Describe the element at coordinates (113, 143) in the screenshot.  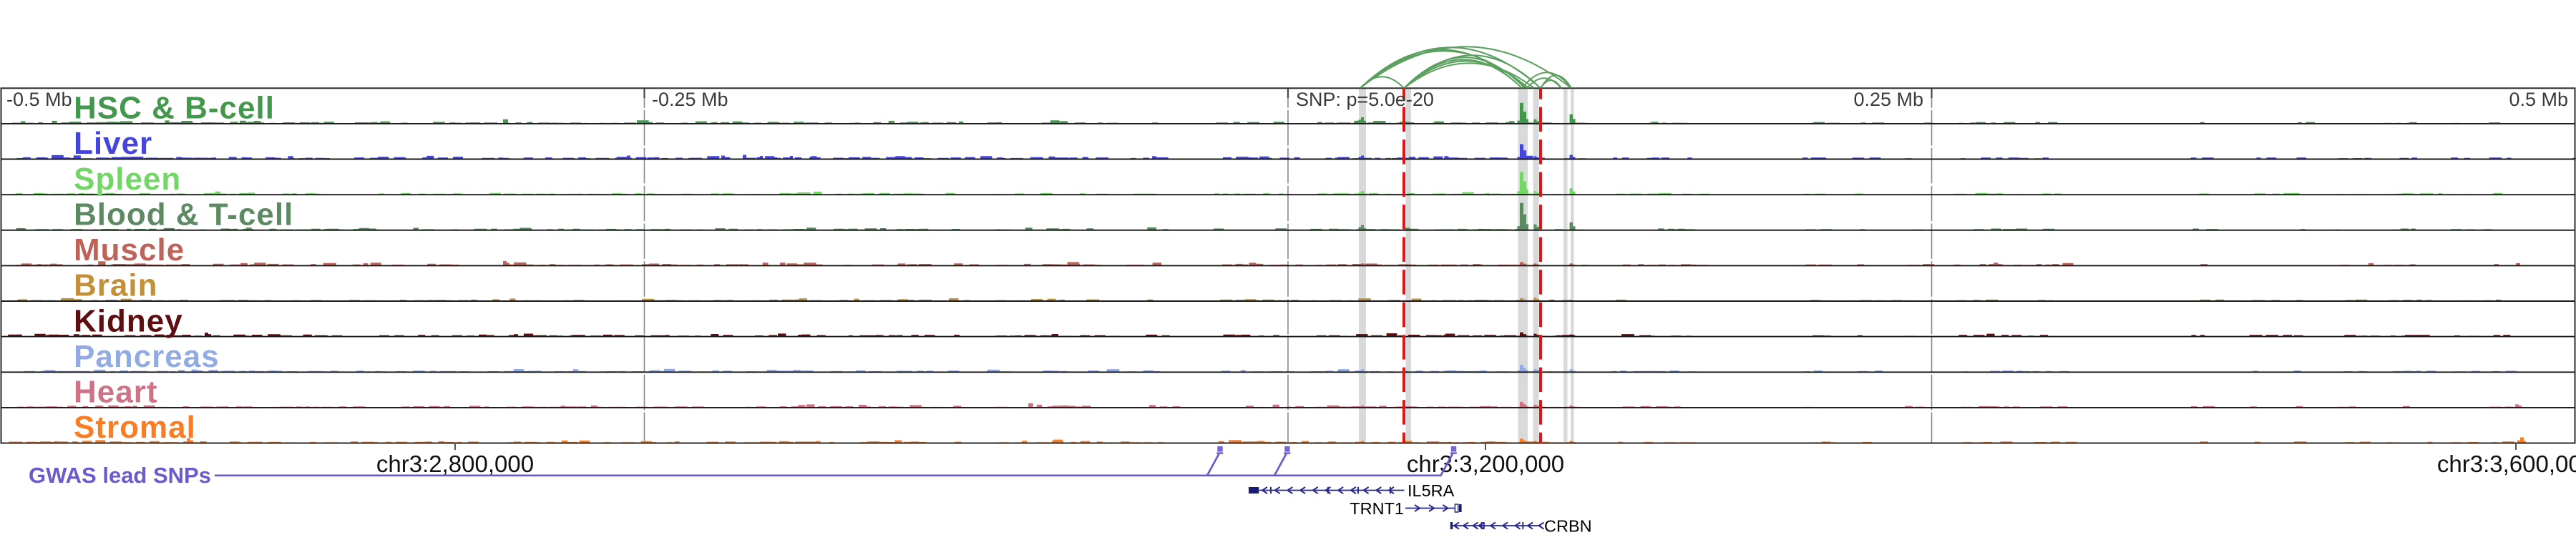
I see `svg-text: Liver` at that location.